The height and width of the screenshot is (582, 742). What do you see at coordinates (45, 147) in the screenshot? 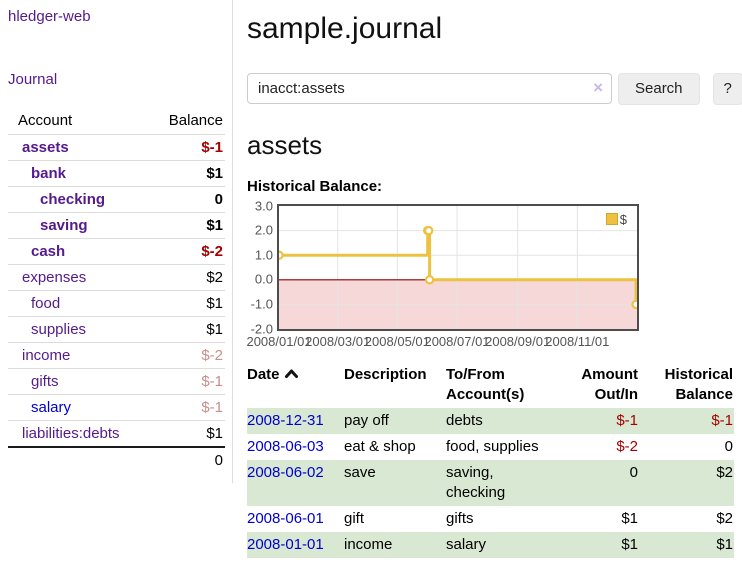
I see `sidebar-account-link: assets` at bounding box center [45, 147].